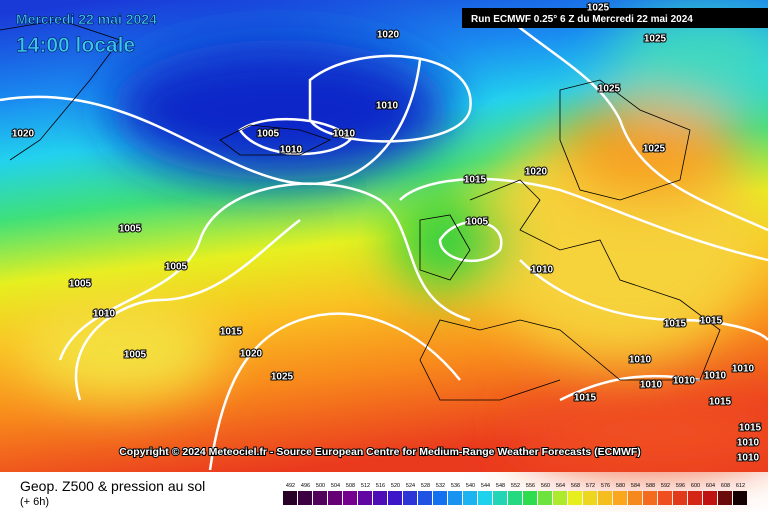  Describe the element at coordinates (695, 486) in the screenshot. I see `scale-label: 600` at that location.